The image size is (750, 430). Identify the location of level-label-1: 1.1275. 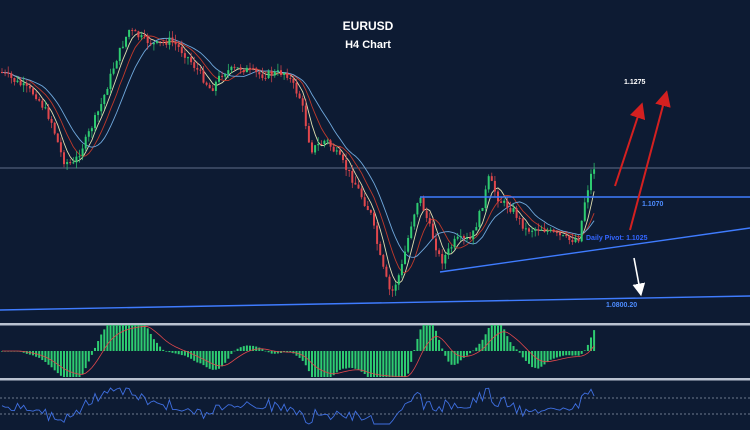
(635, 82).